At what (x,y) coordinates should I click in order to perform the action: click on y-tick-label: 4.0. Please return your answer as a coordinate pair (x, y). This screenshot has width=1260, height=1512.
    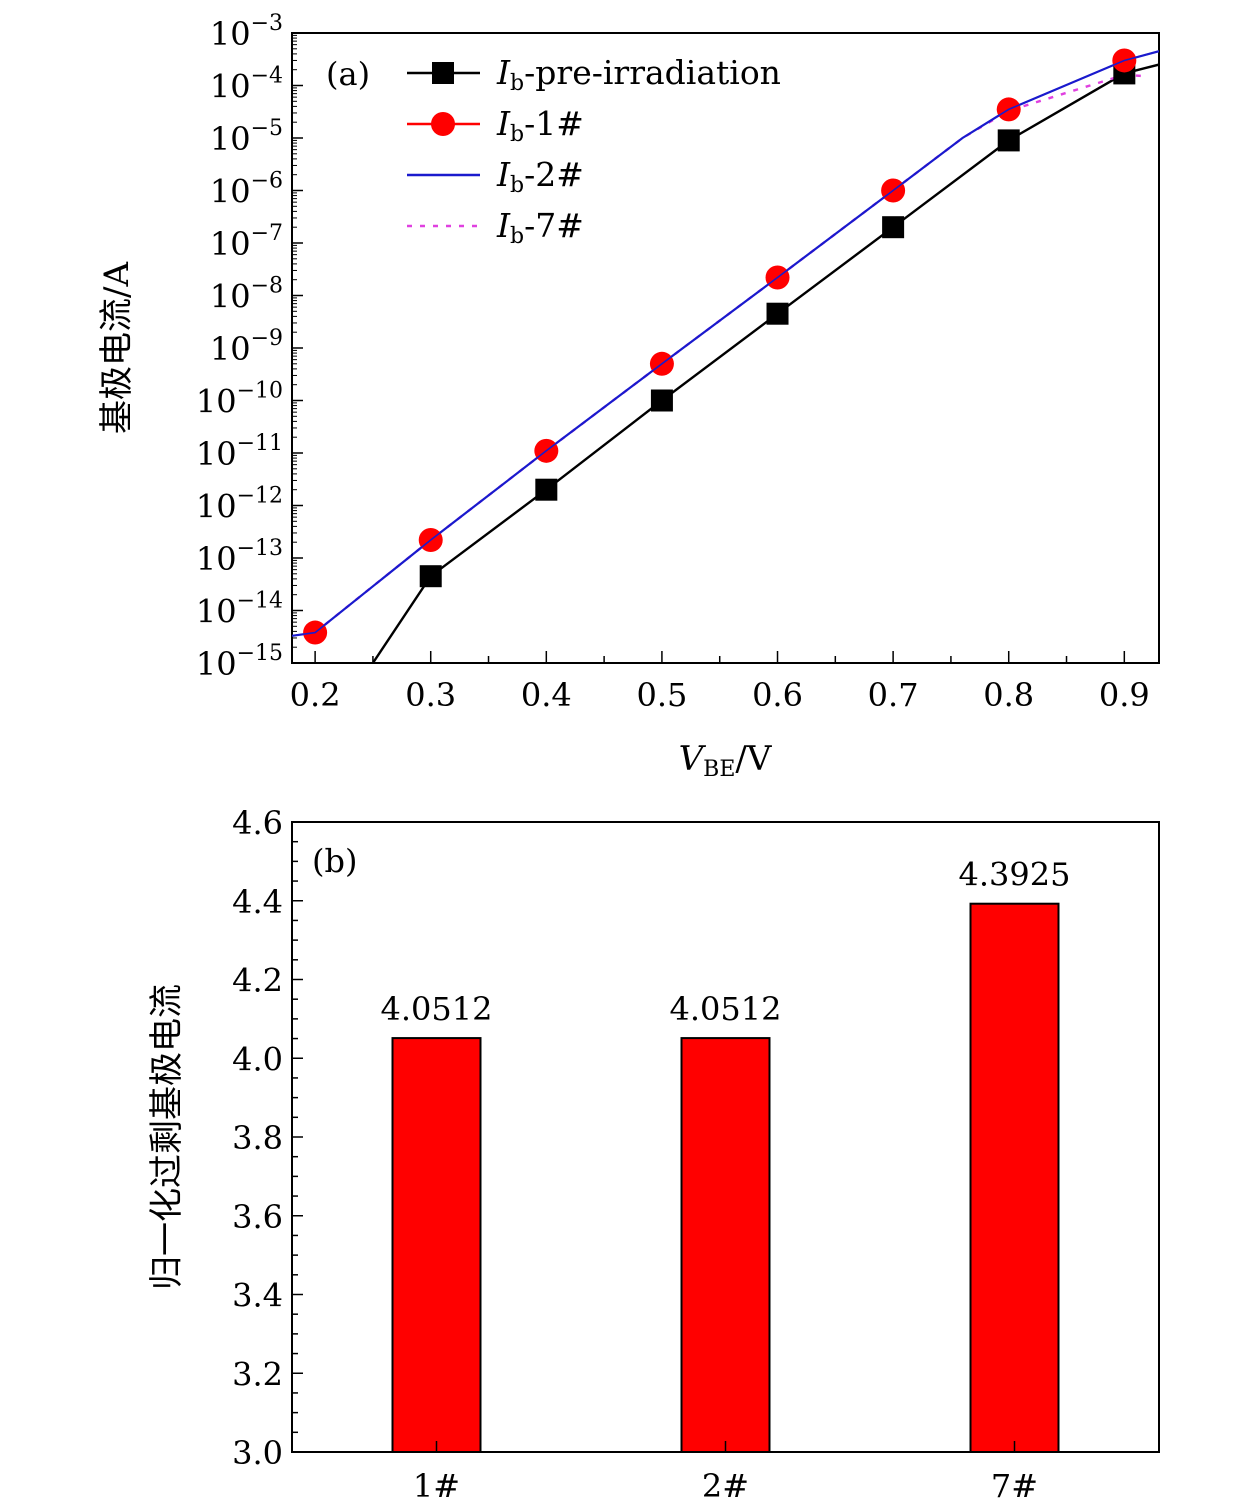
    Looking at the image, I should click on (257, 1059).